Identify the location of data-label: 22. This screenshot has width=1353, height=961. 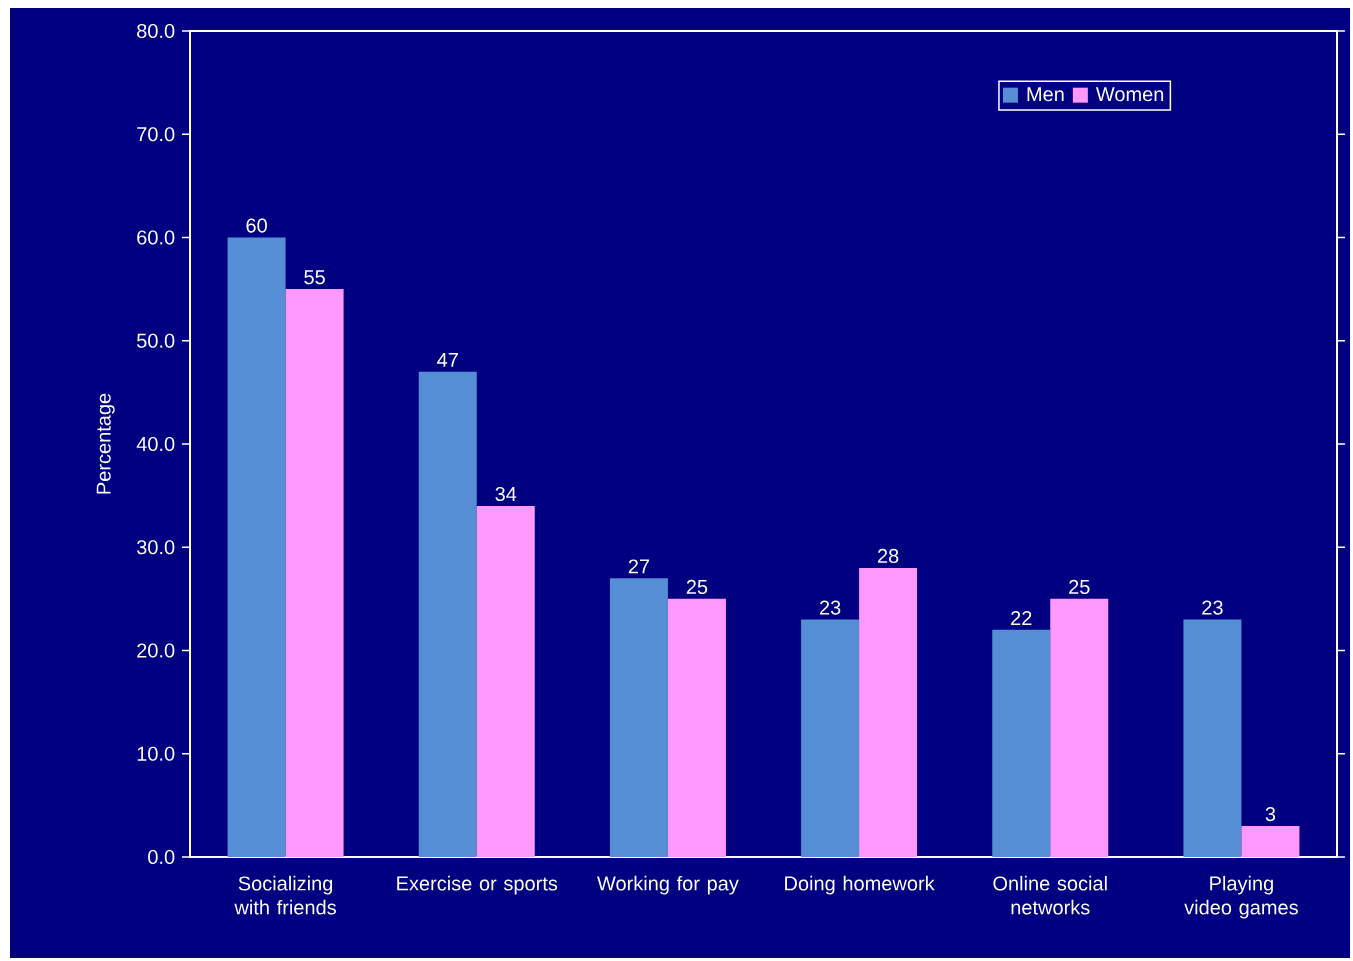
(1021, 618).